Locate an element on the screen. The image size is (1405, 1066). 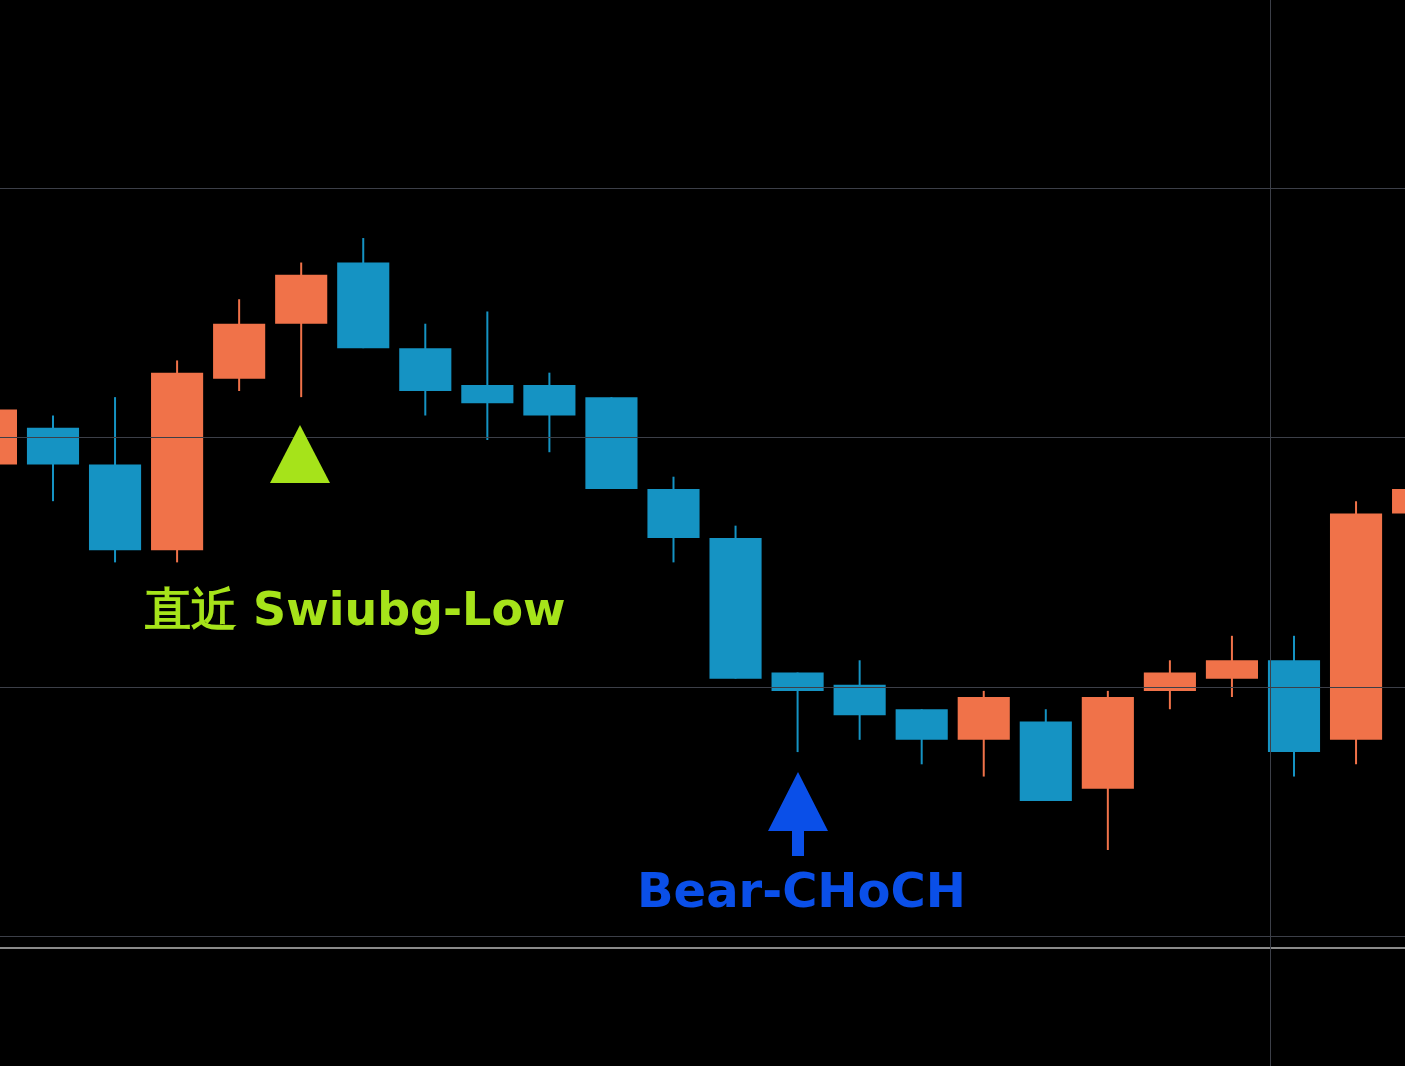
candlestick is located at coordinates (487, 375).